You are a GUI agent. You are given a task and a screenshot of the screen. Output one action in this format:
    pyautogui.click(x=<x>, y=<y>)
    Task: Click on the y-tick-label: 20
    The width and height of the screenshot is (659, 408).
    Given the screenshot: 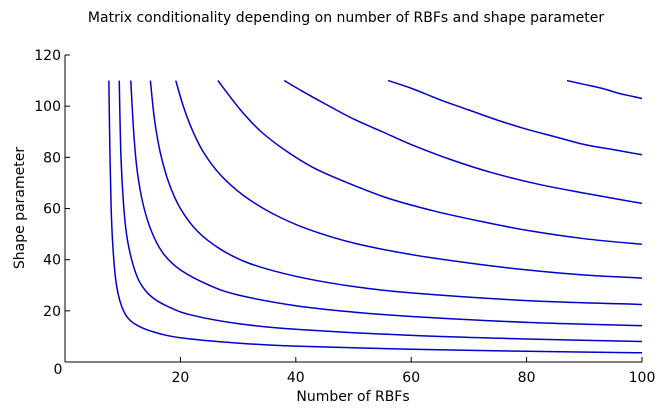 What is the action you would take?
    pyautogui.click(x=52, y=312)
    